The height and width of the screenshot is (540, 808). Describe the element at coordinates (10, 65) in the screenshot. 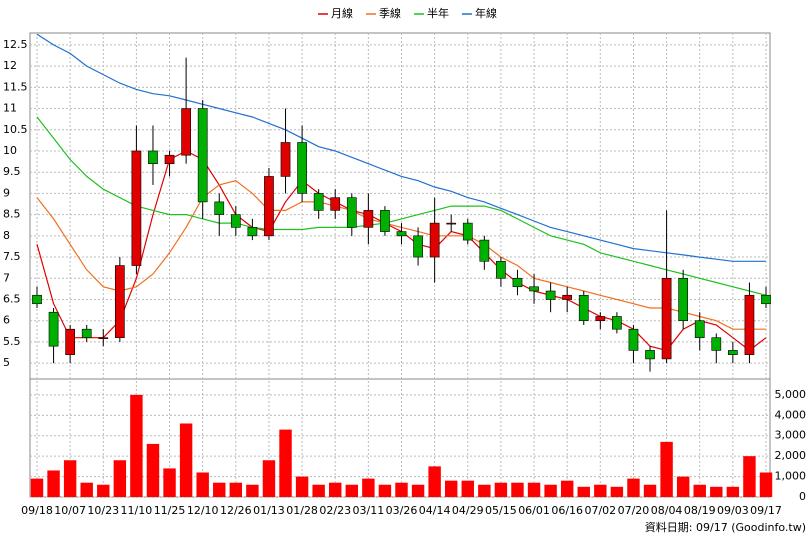

I see `y-tick-label: 12` at that location.